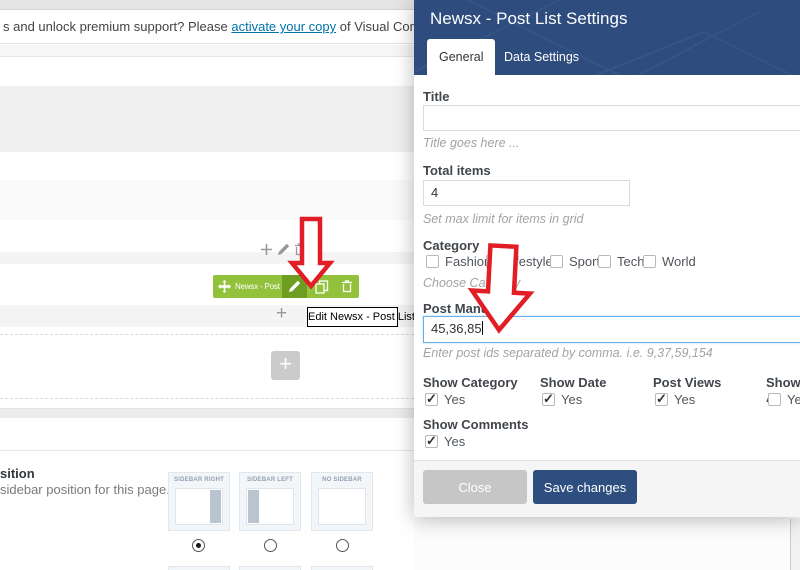 The width and height of the screenshot is (800, 570). I want to click on category-option-label: World, so click(679, 261).